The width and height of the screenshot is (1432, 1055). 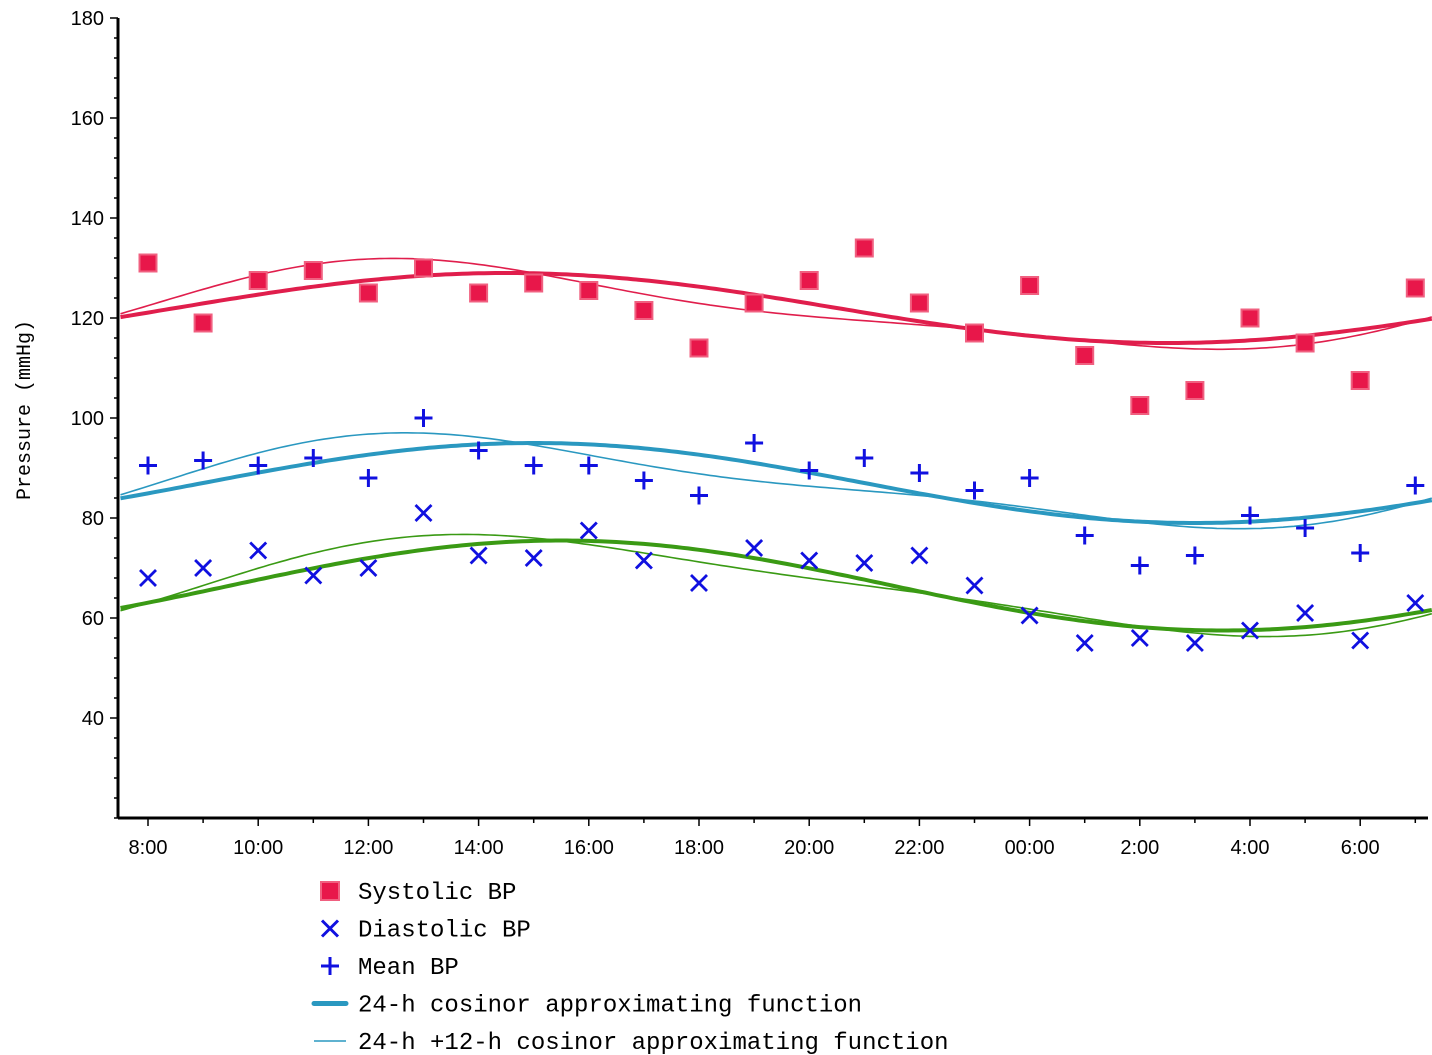 I want to click on fit-line-24h-mean-bp, so click(x=776, y=483).